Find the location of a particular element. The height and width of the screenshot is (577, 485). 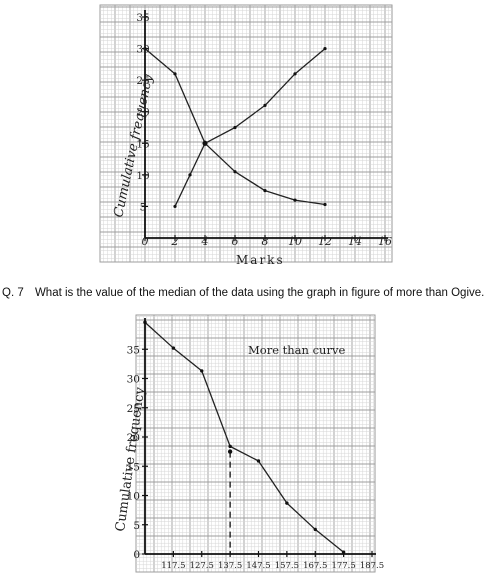

y-tick-label: 0 is located at coordinates (136, 555).